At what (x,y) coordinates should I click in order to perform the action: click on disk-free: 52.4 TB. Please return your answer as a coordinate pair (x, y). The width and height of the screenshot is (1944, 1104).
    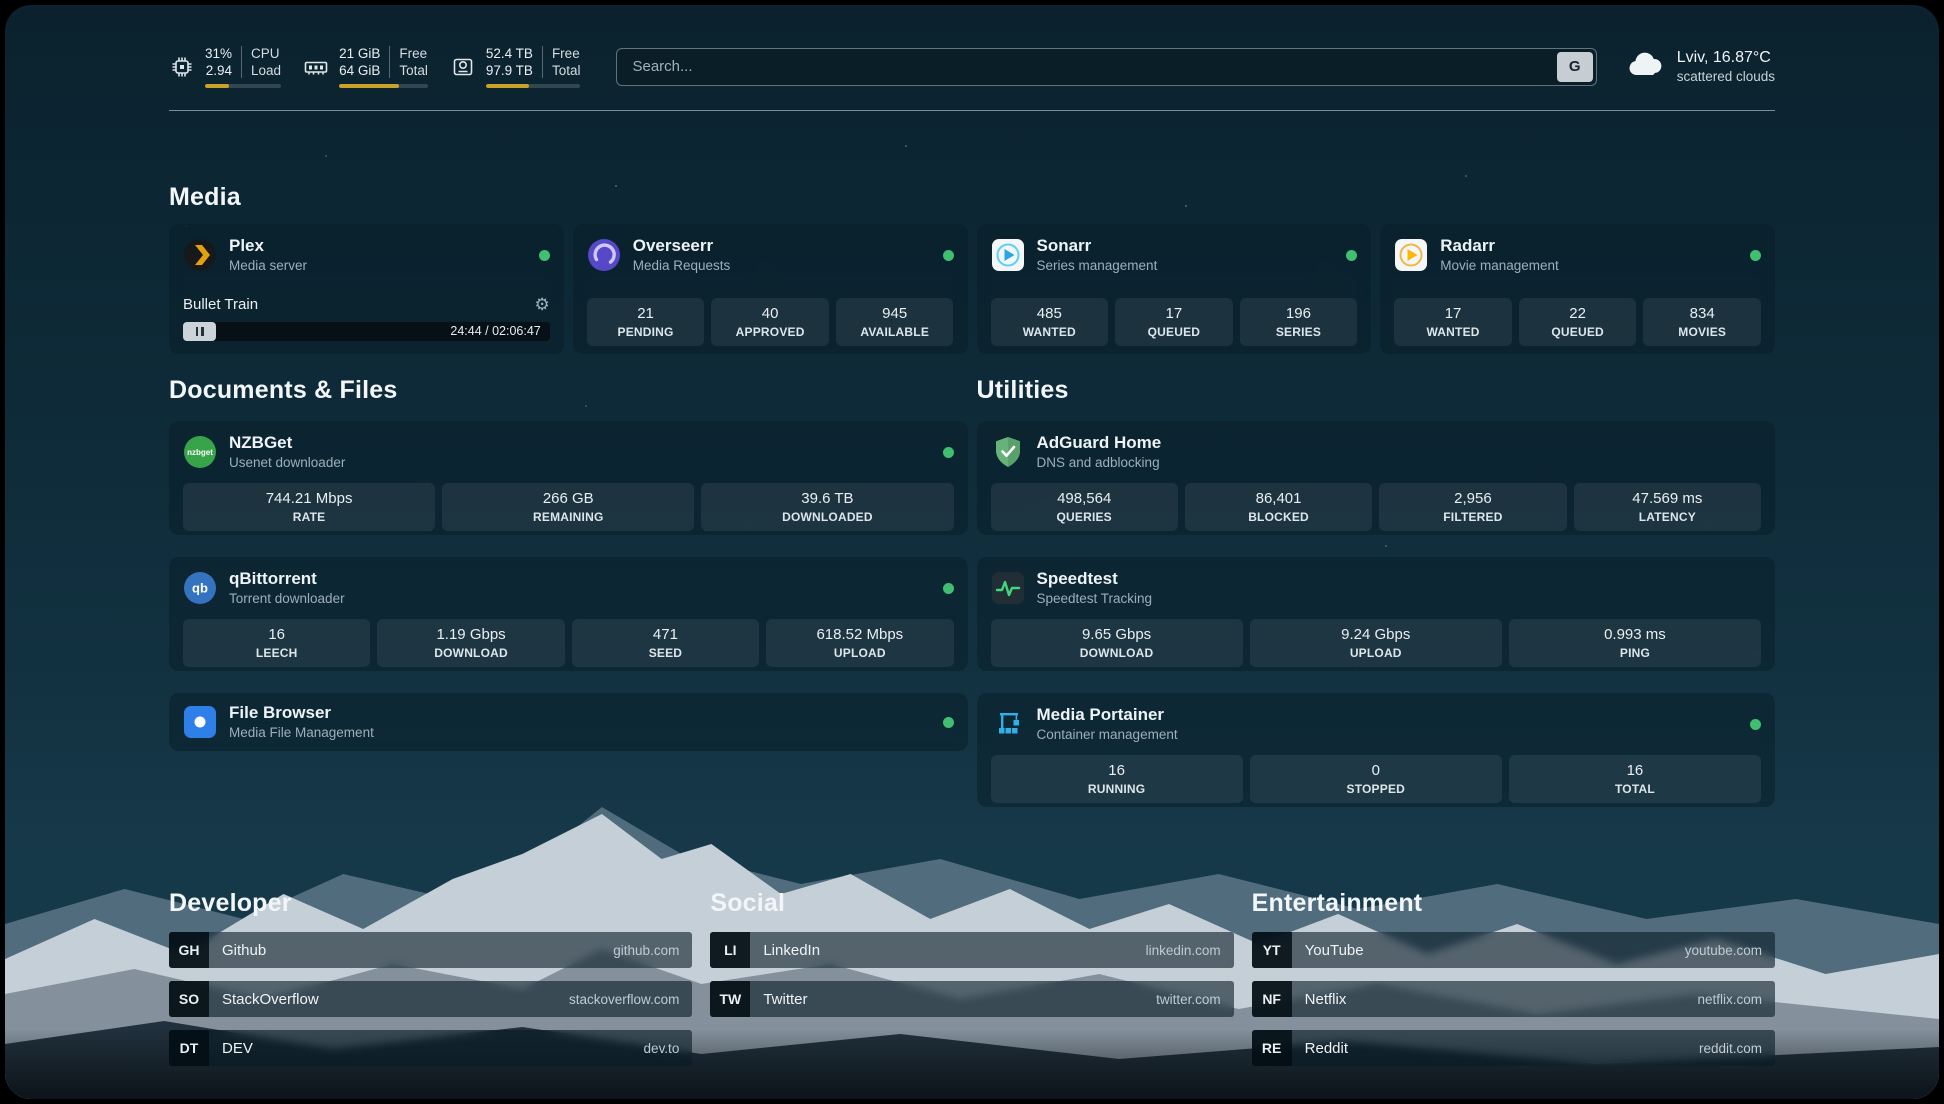
    Looking at the image, I should click on (509, 53).